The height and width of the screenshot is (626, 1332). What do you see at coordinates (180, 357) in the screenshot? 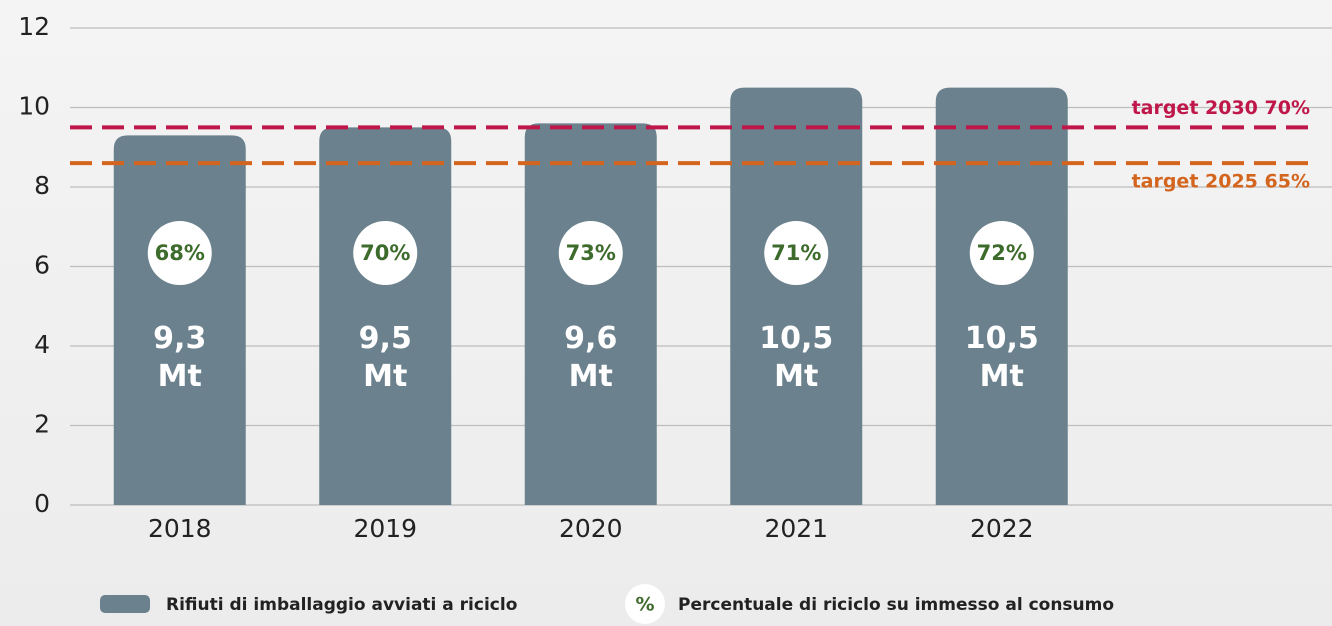
I see `value-label: 9,3 Mt` at bounding box center [180, 357].